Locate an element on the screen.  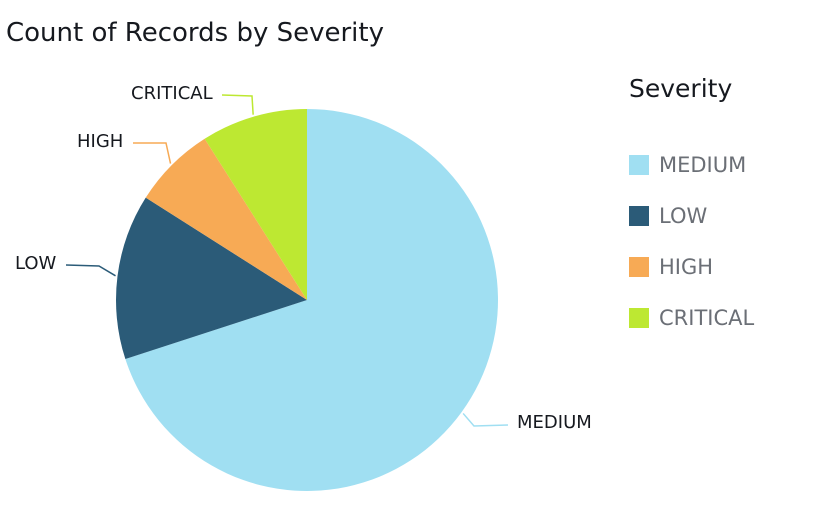
legend-label-low: LOW is located at coordinates (683, 215).